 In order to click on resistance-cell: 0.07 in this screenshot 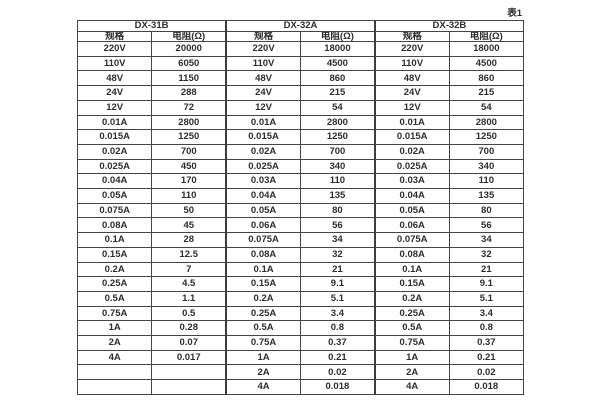, I will do `click(189, 343)`.